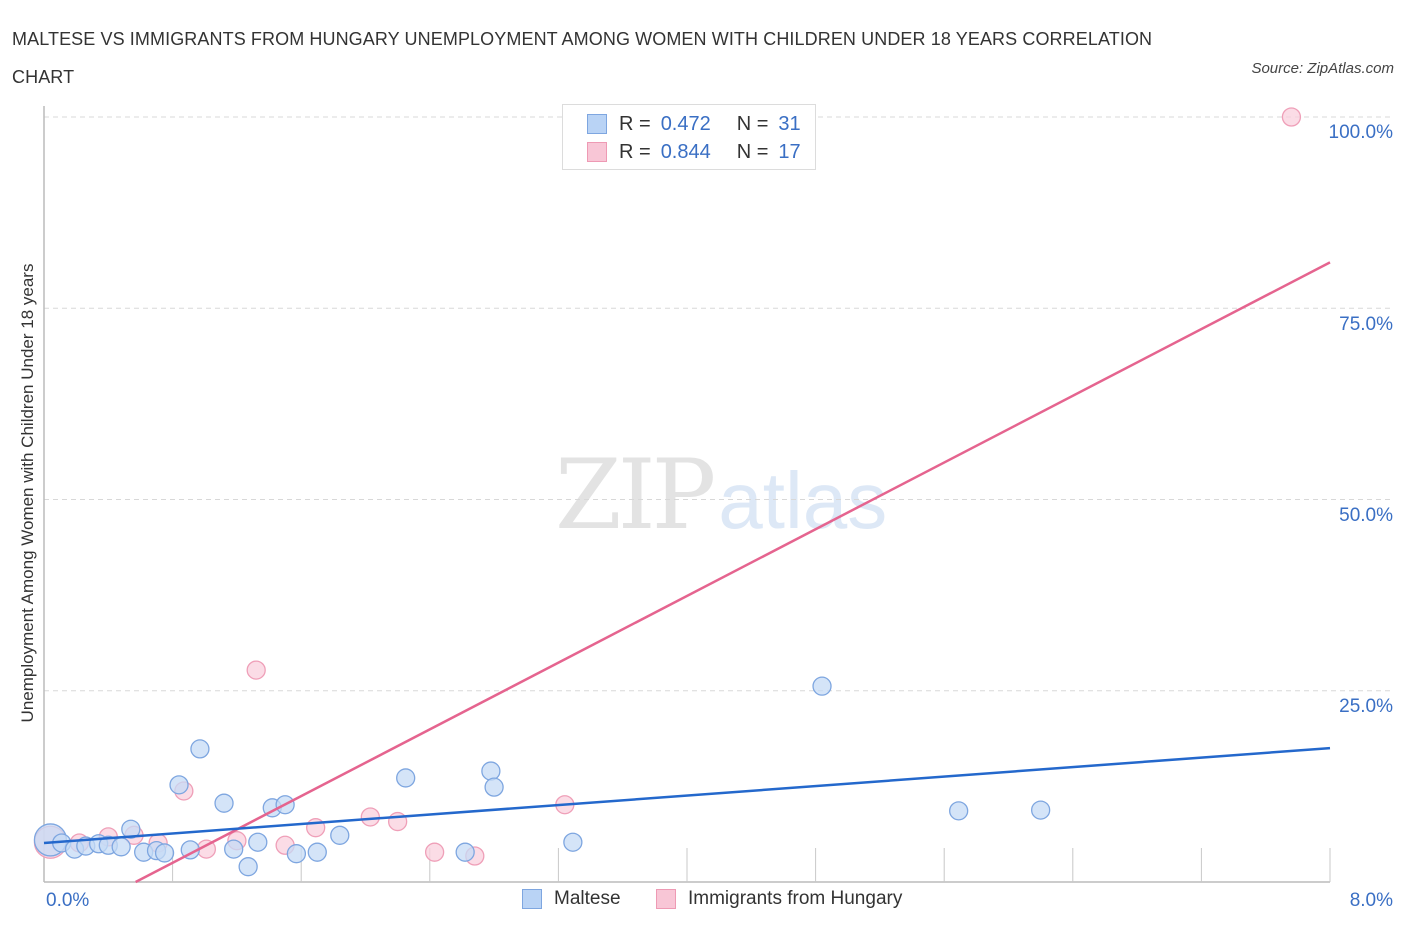  I want to click on r-value: 0.472, so click(685, 123).